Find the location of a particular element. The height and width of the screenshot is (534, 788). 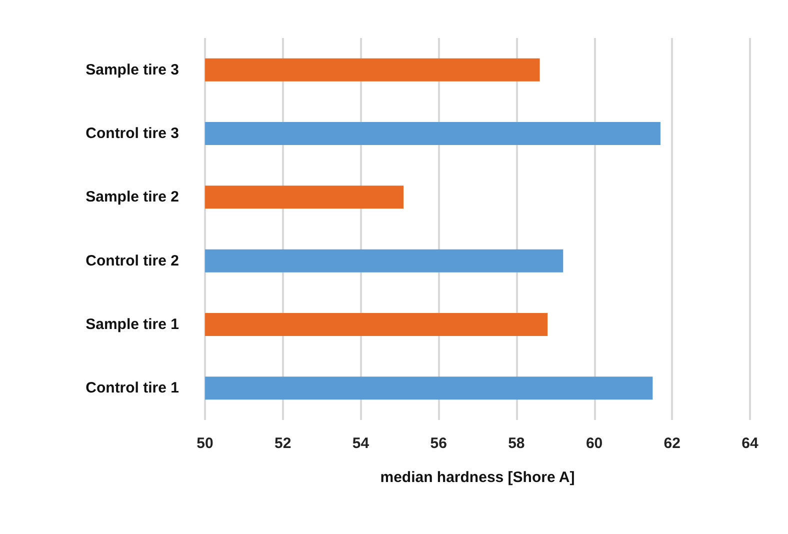

y-tick-label: Sample tire 3 is located at coordinates (132, 69).